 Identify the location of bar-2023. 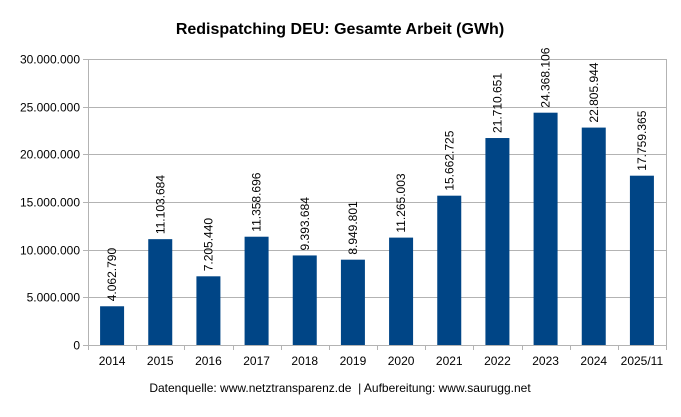
(545, 228).